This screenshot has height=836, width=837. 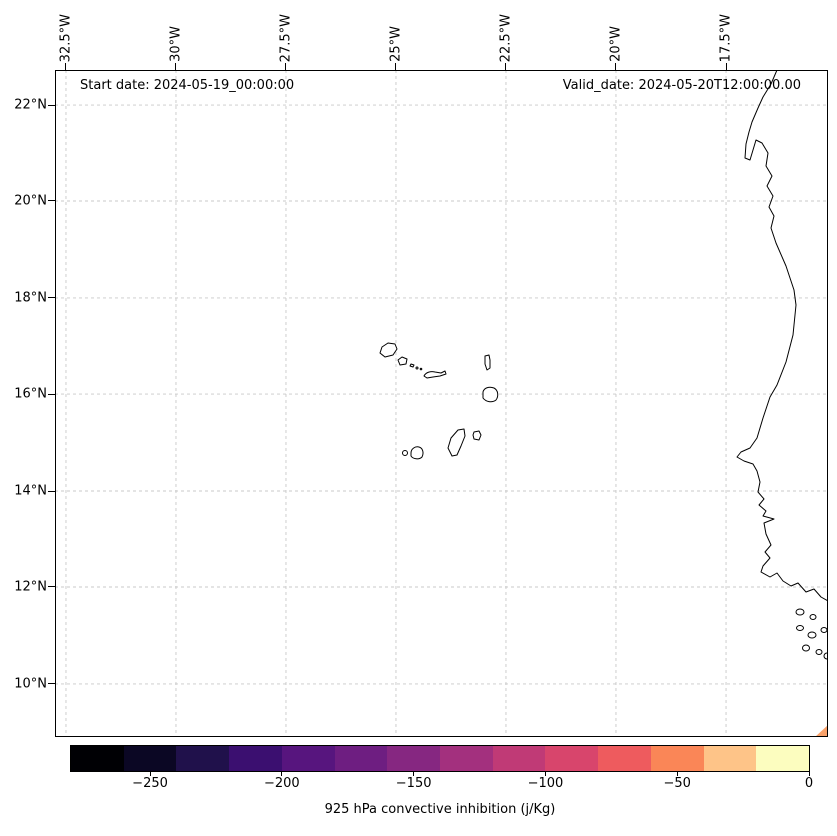 I want to click on lat-tick-label: 12°N, so click(x=30, y=587).